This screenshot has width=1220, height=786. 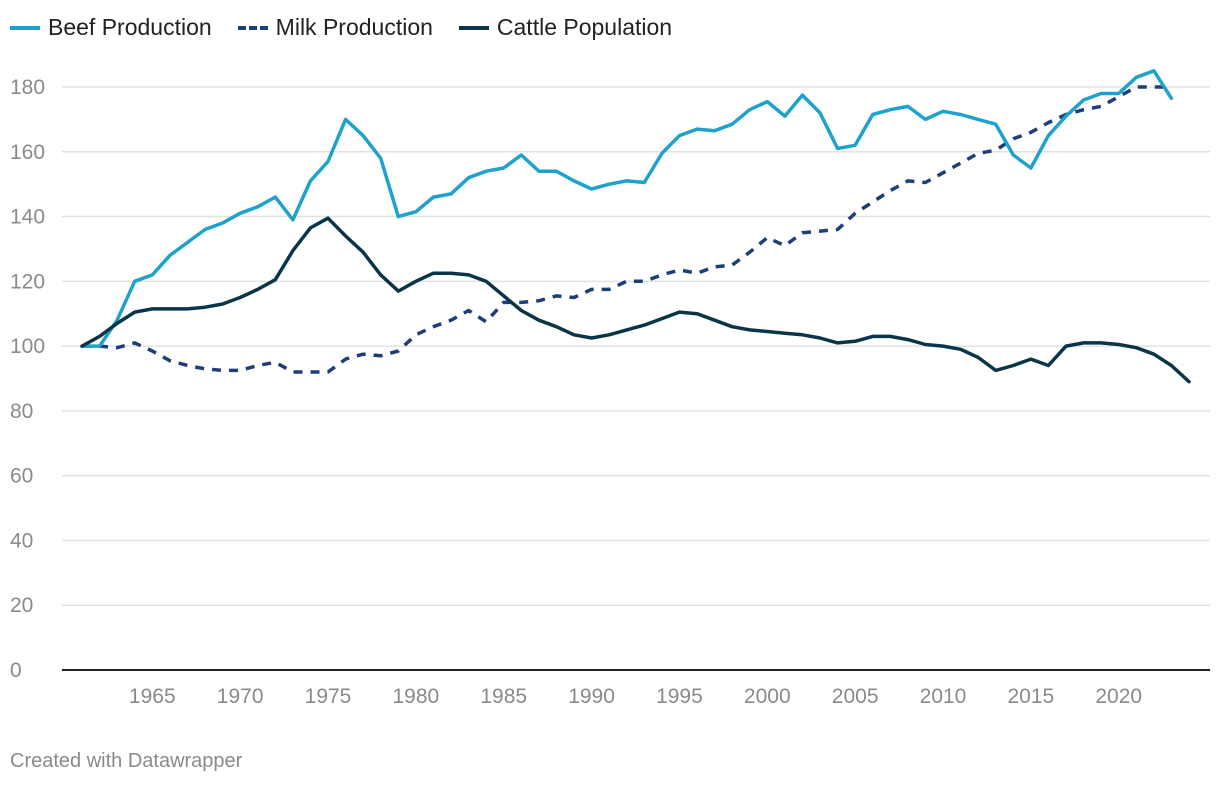 What do you see at coordinates (240, 696) in the screenshot?
I see `x-tick-label-1970: 1970` at bounding box center [240, 696].